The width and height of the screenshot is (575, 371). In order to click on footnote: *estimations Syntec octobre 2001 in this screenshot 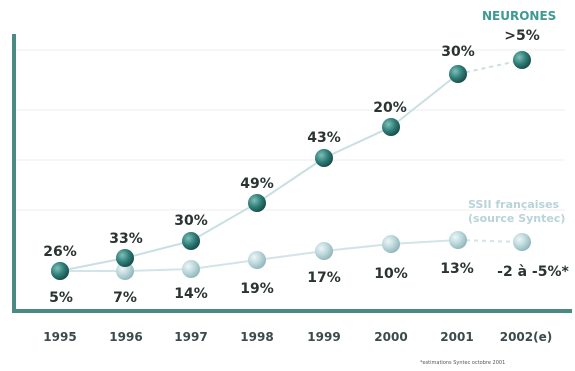, I will do `click(462, 363)`.